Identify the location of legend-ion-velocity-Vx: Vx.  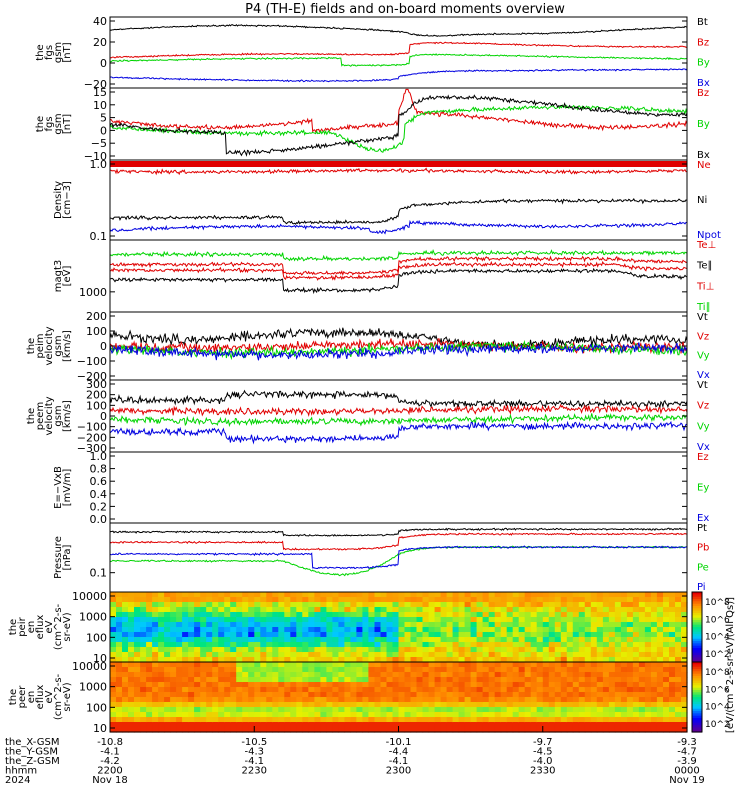
(703, 375).